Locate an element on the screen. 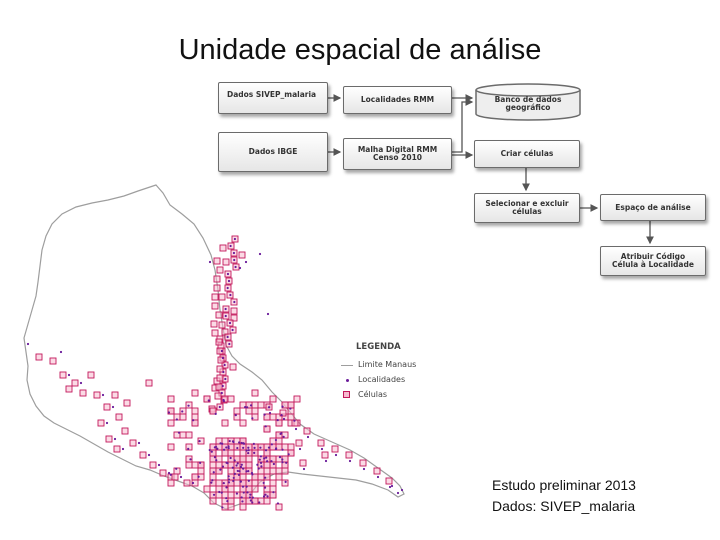  box-dados-ibge: Dados IBGE is located at coordinates (273, 152).